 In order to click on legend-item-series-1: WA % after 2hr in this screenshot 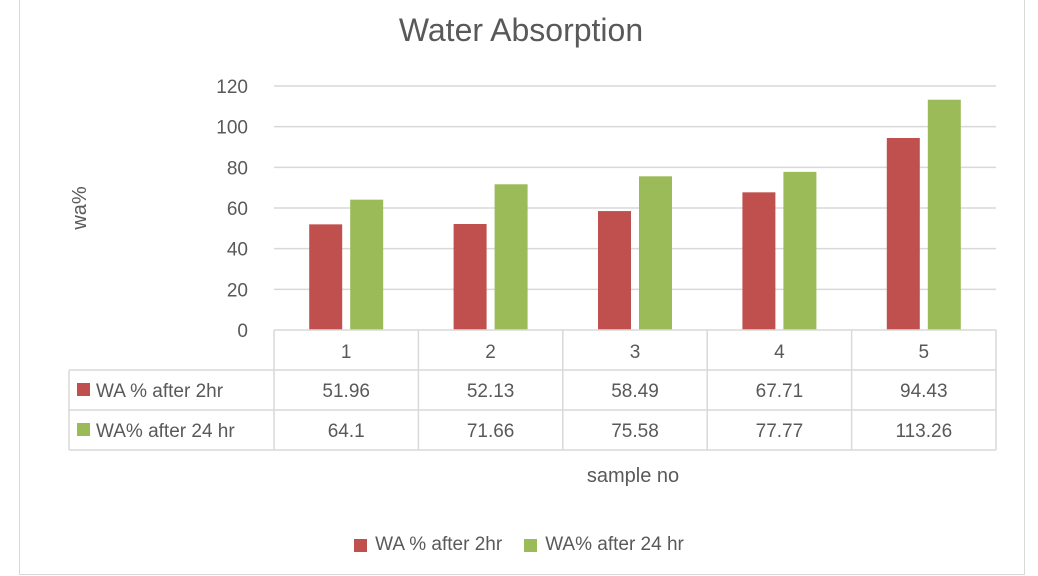, I will do `click(428, 545)`.